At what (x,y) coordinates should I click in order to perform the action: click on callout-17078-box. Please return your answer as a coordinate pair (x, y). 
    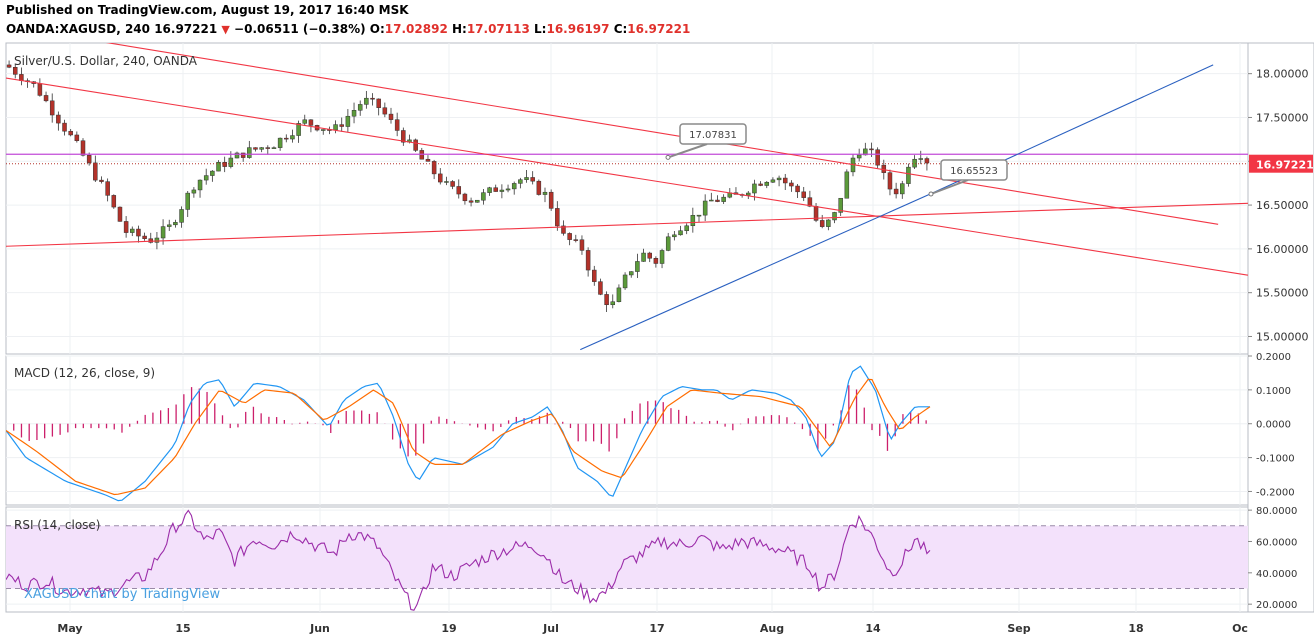
    Looking at the image, I should click on (713, 134).